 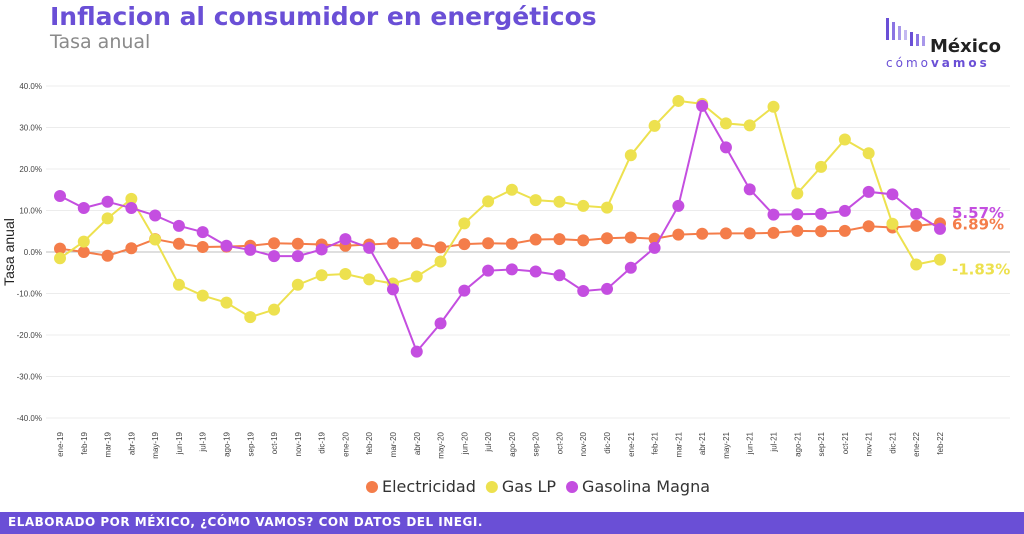 I want to click on chart-subtitle: Tasa anual, so click(x=100, y=42).